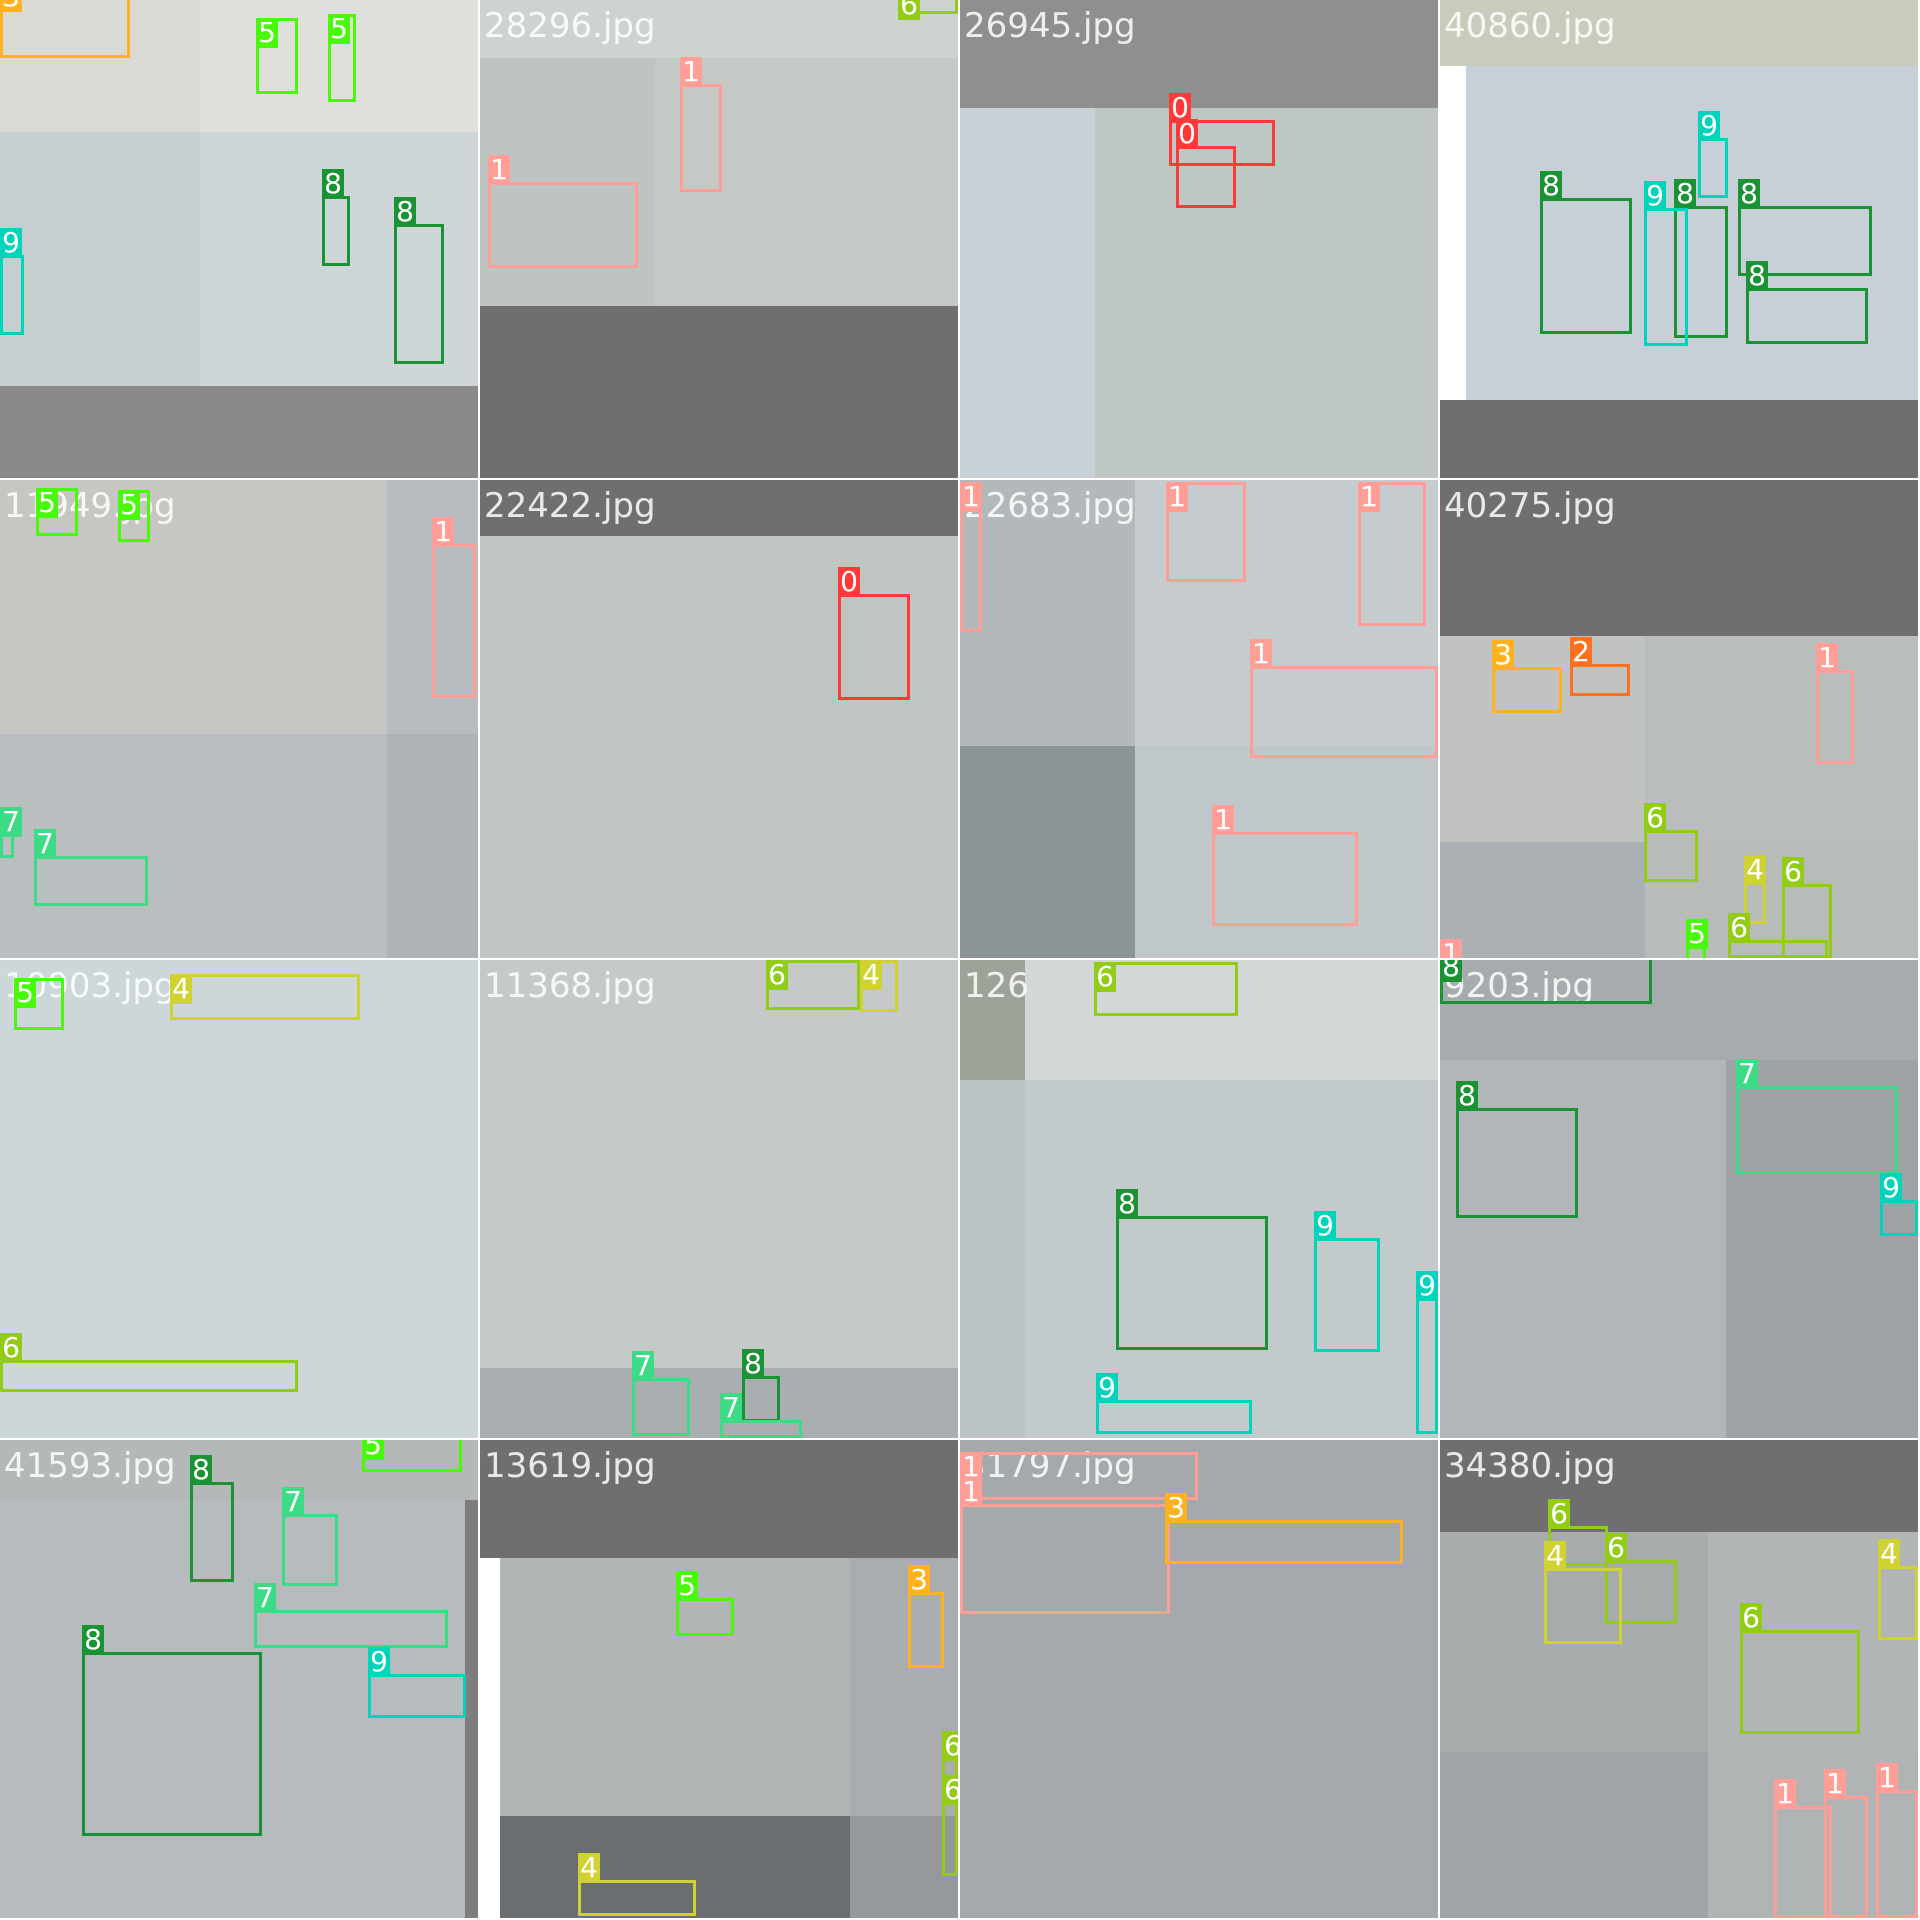 The image size is (1920, 1920). What do you see at coordinates (239, 1199) in the screenshot?
I see `mosaic-tile: 10903.jpg 5 4 6` at bounding box center [239, 1199].